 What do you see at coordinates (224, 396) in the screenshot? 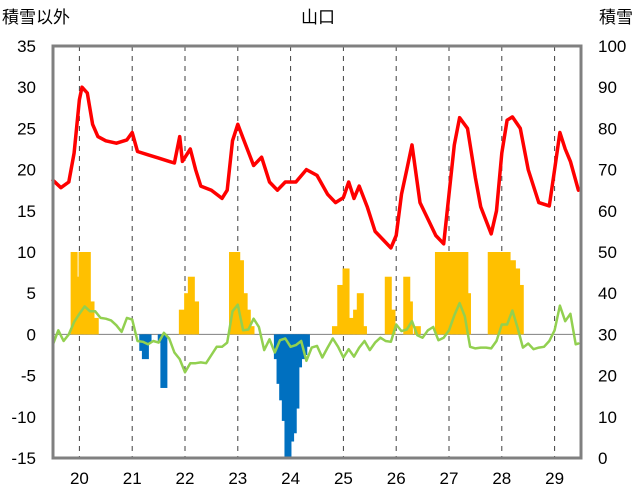
I see `blue-bars` at bounding box center [224, 396].